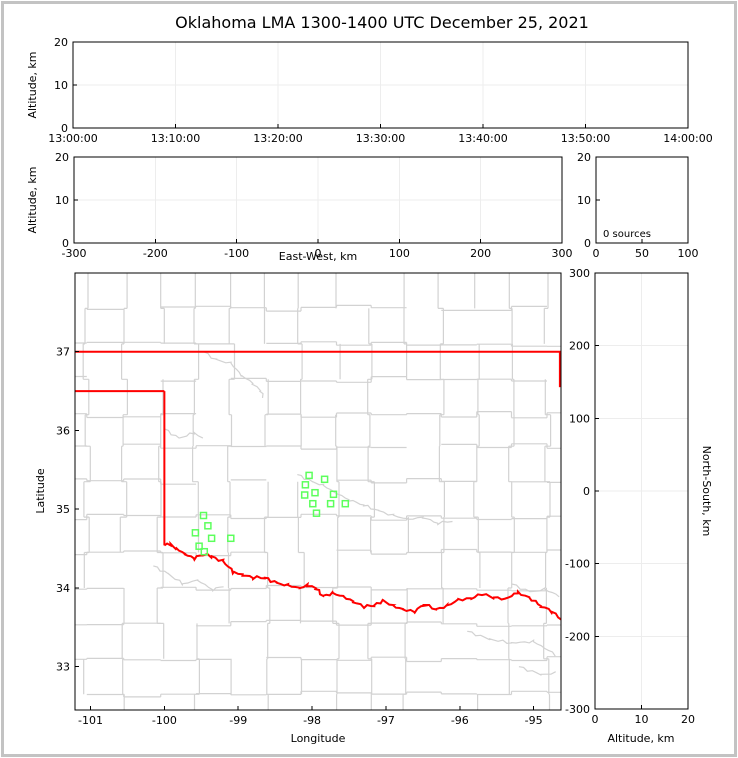 This screenshot has height=758, width=738. I want to click on y-tick-label: 200, so click(579, 346).